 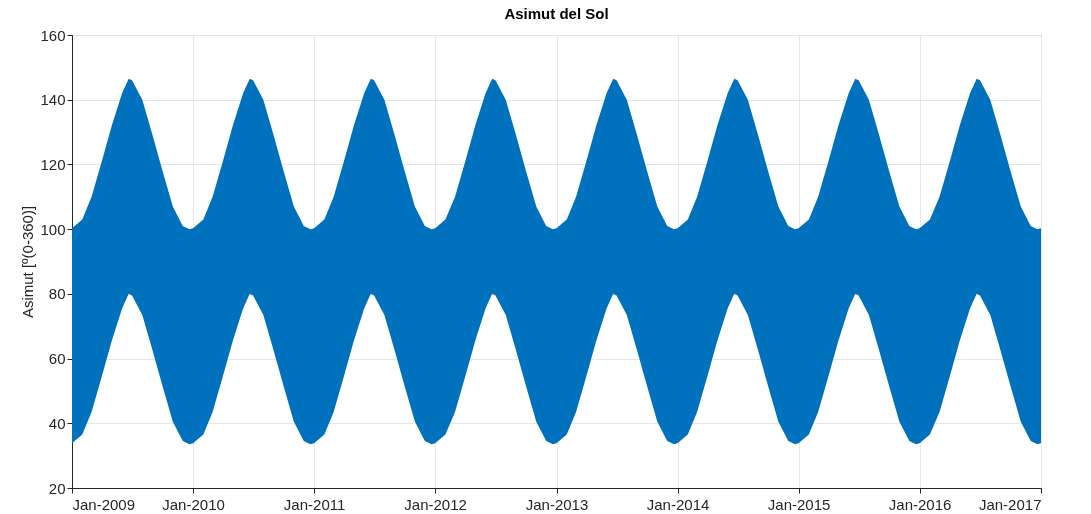 What do you see at coordinates (799, 504) in the screenshot?
I see `x-tick-label: Jan-2015` at bounding box center [799, 504].